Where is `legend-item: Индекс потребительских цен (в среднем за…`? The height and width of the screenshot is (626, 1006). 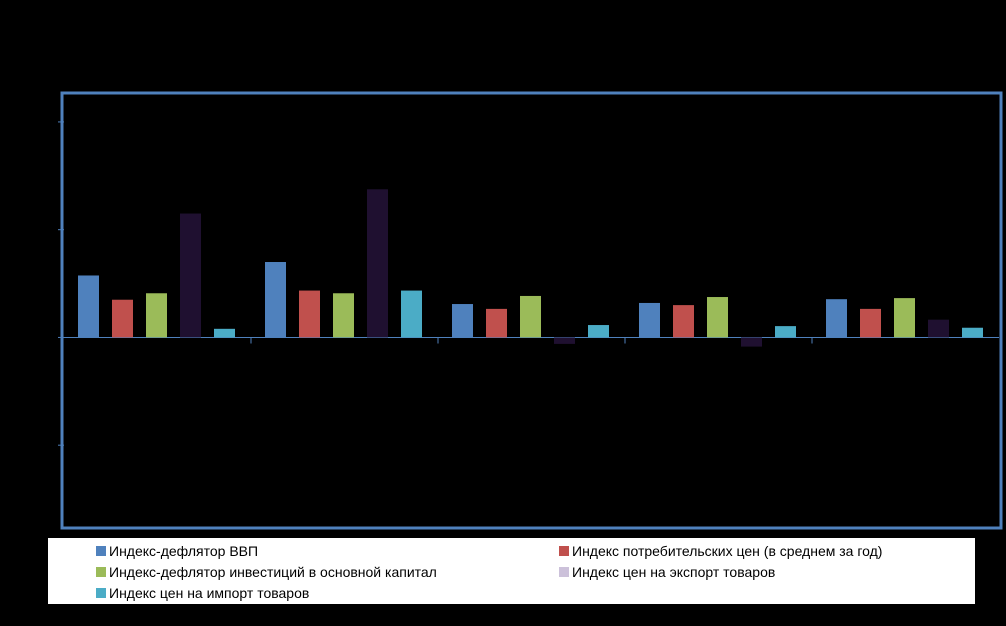
legend-item: Индекс потребительских цен (в среднем за… is located at coordinates (720, 551).